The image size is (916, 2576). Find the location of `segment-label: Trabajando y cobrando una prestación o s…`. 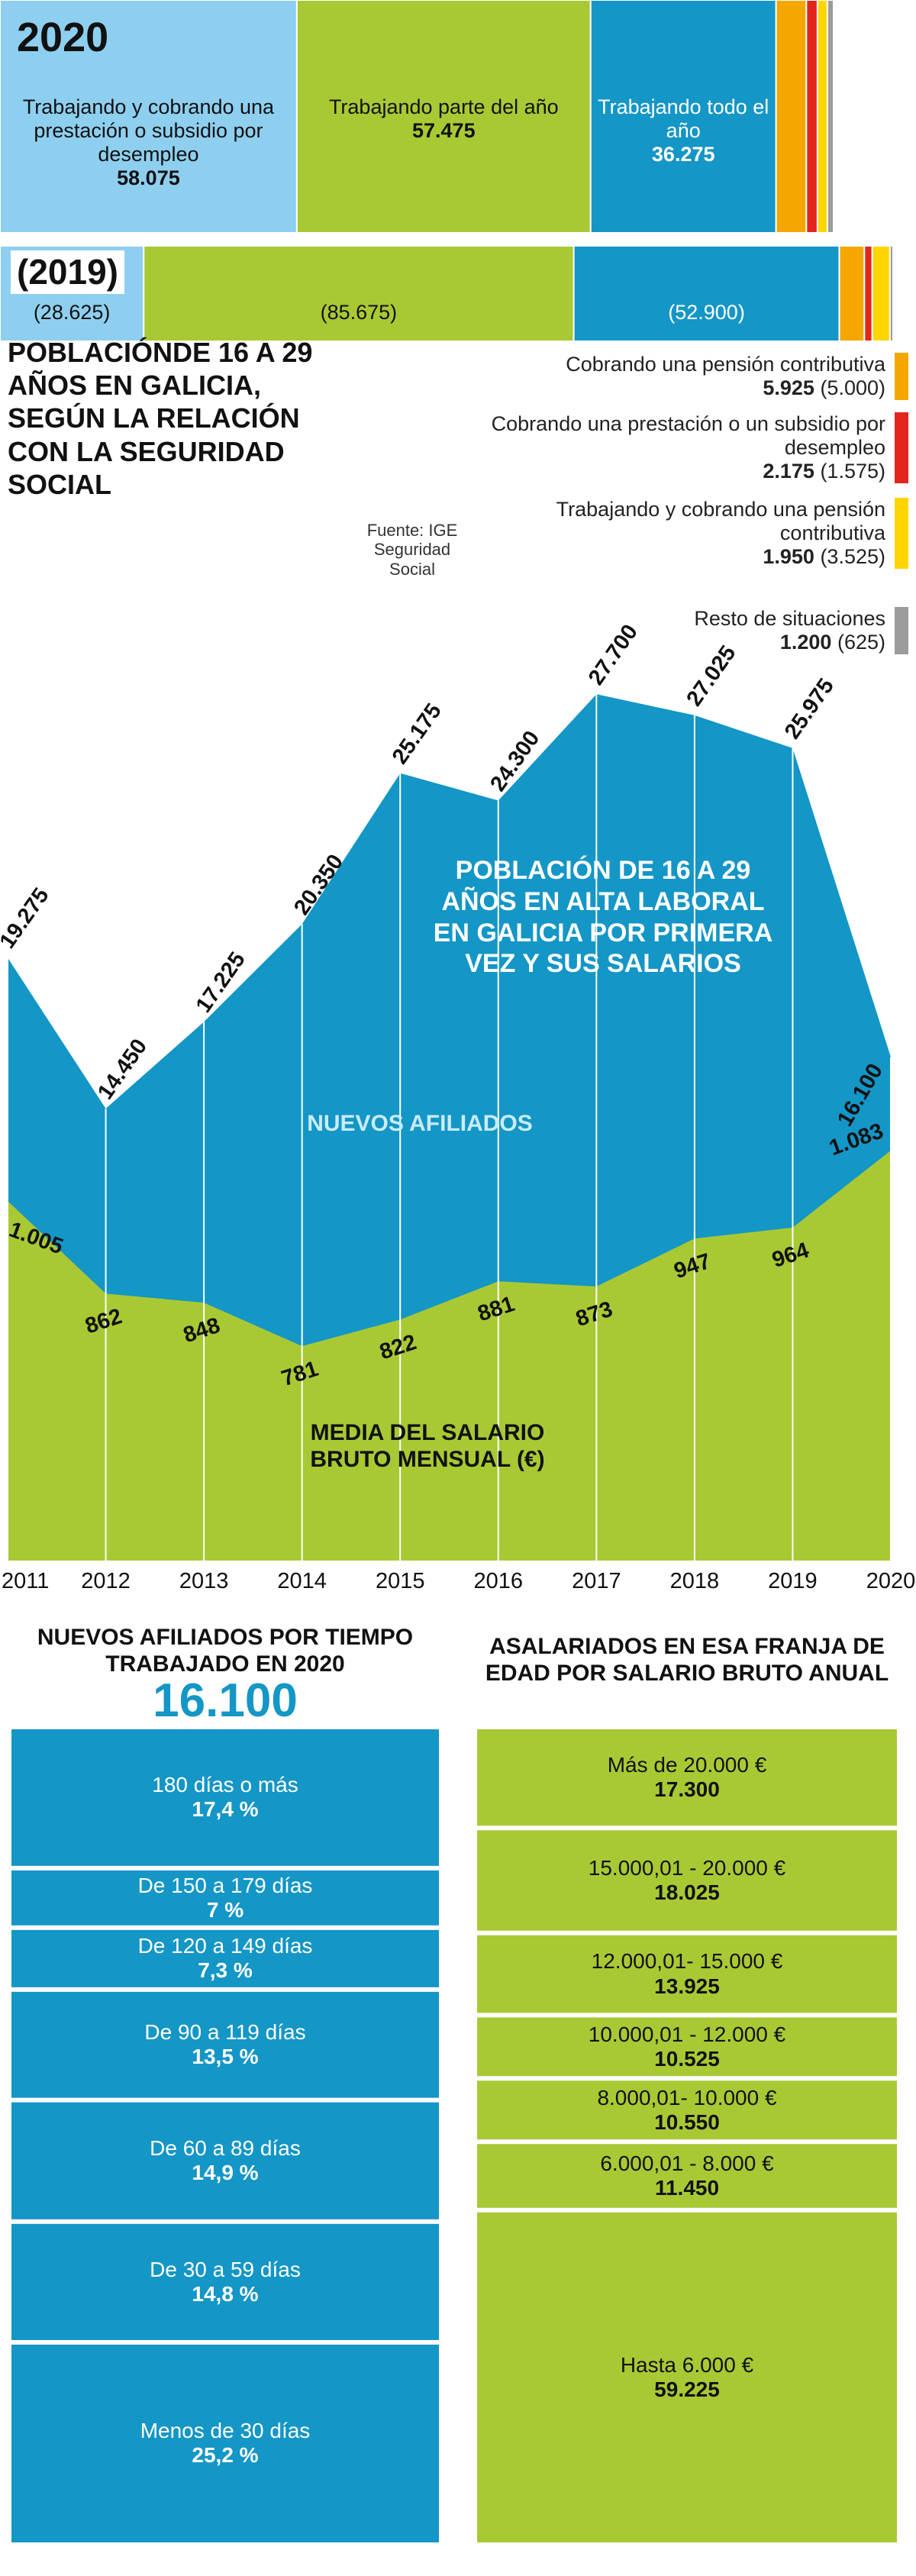

segment-label: Trabajando y cobrando una prestación o s… is located at coordinates (148, 142).